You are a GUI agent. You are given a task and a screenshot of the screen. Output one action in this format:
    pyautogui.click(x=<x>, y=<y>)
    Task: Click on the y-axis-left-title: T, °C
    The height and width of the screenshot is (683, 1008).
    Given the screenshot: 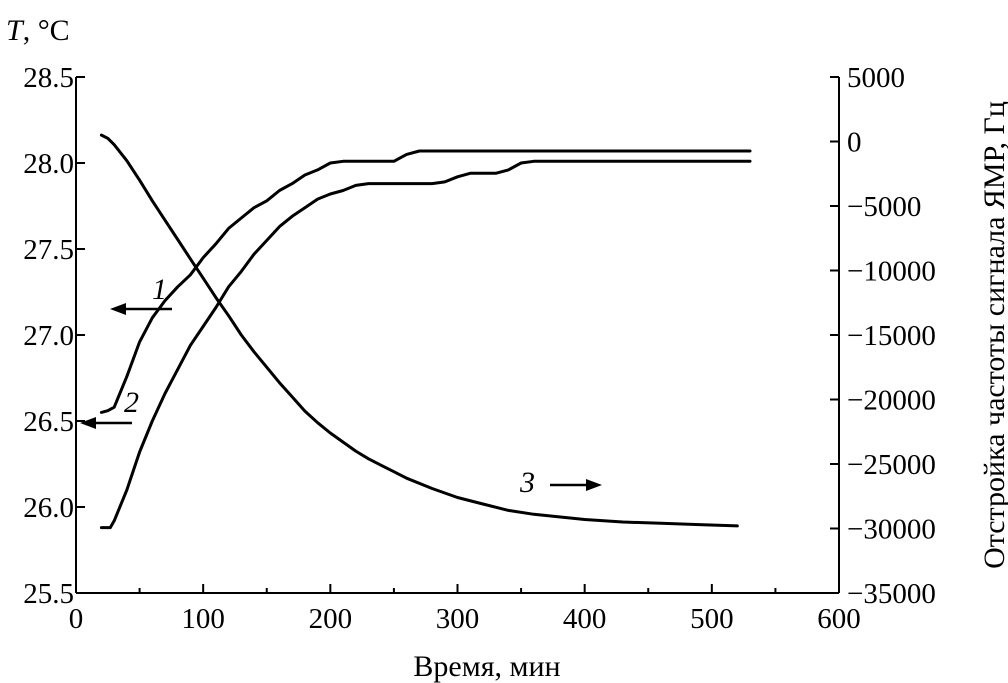 What is the action you would take?
    pyautogui.click(x=38, y=30)
    